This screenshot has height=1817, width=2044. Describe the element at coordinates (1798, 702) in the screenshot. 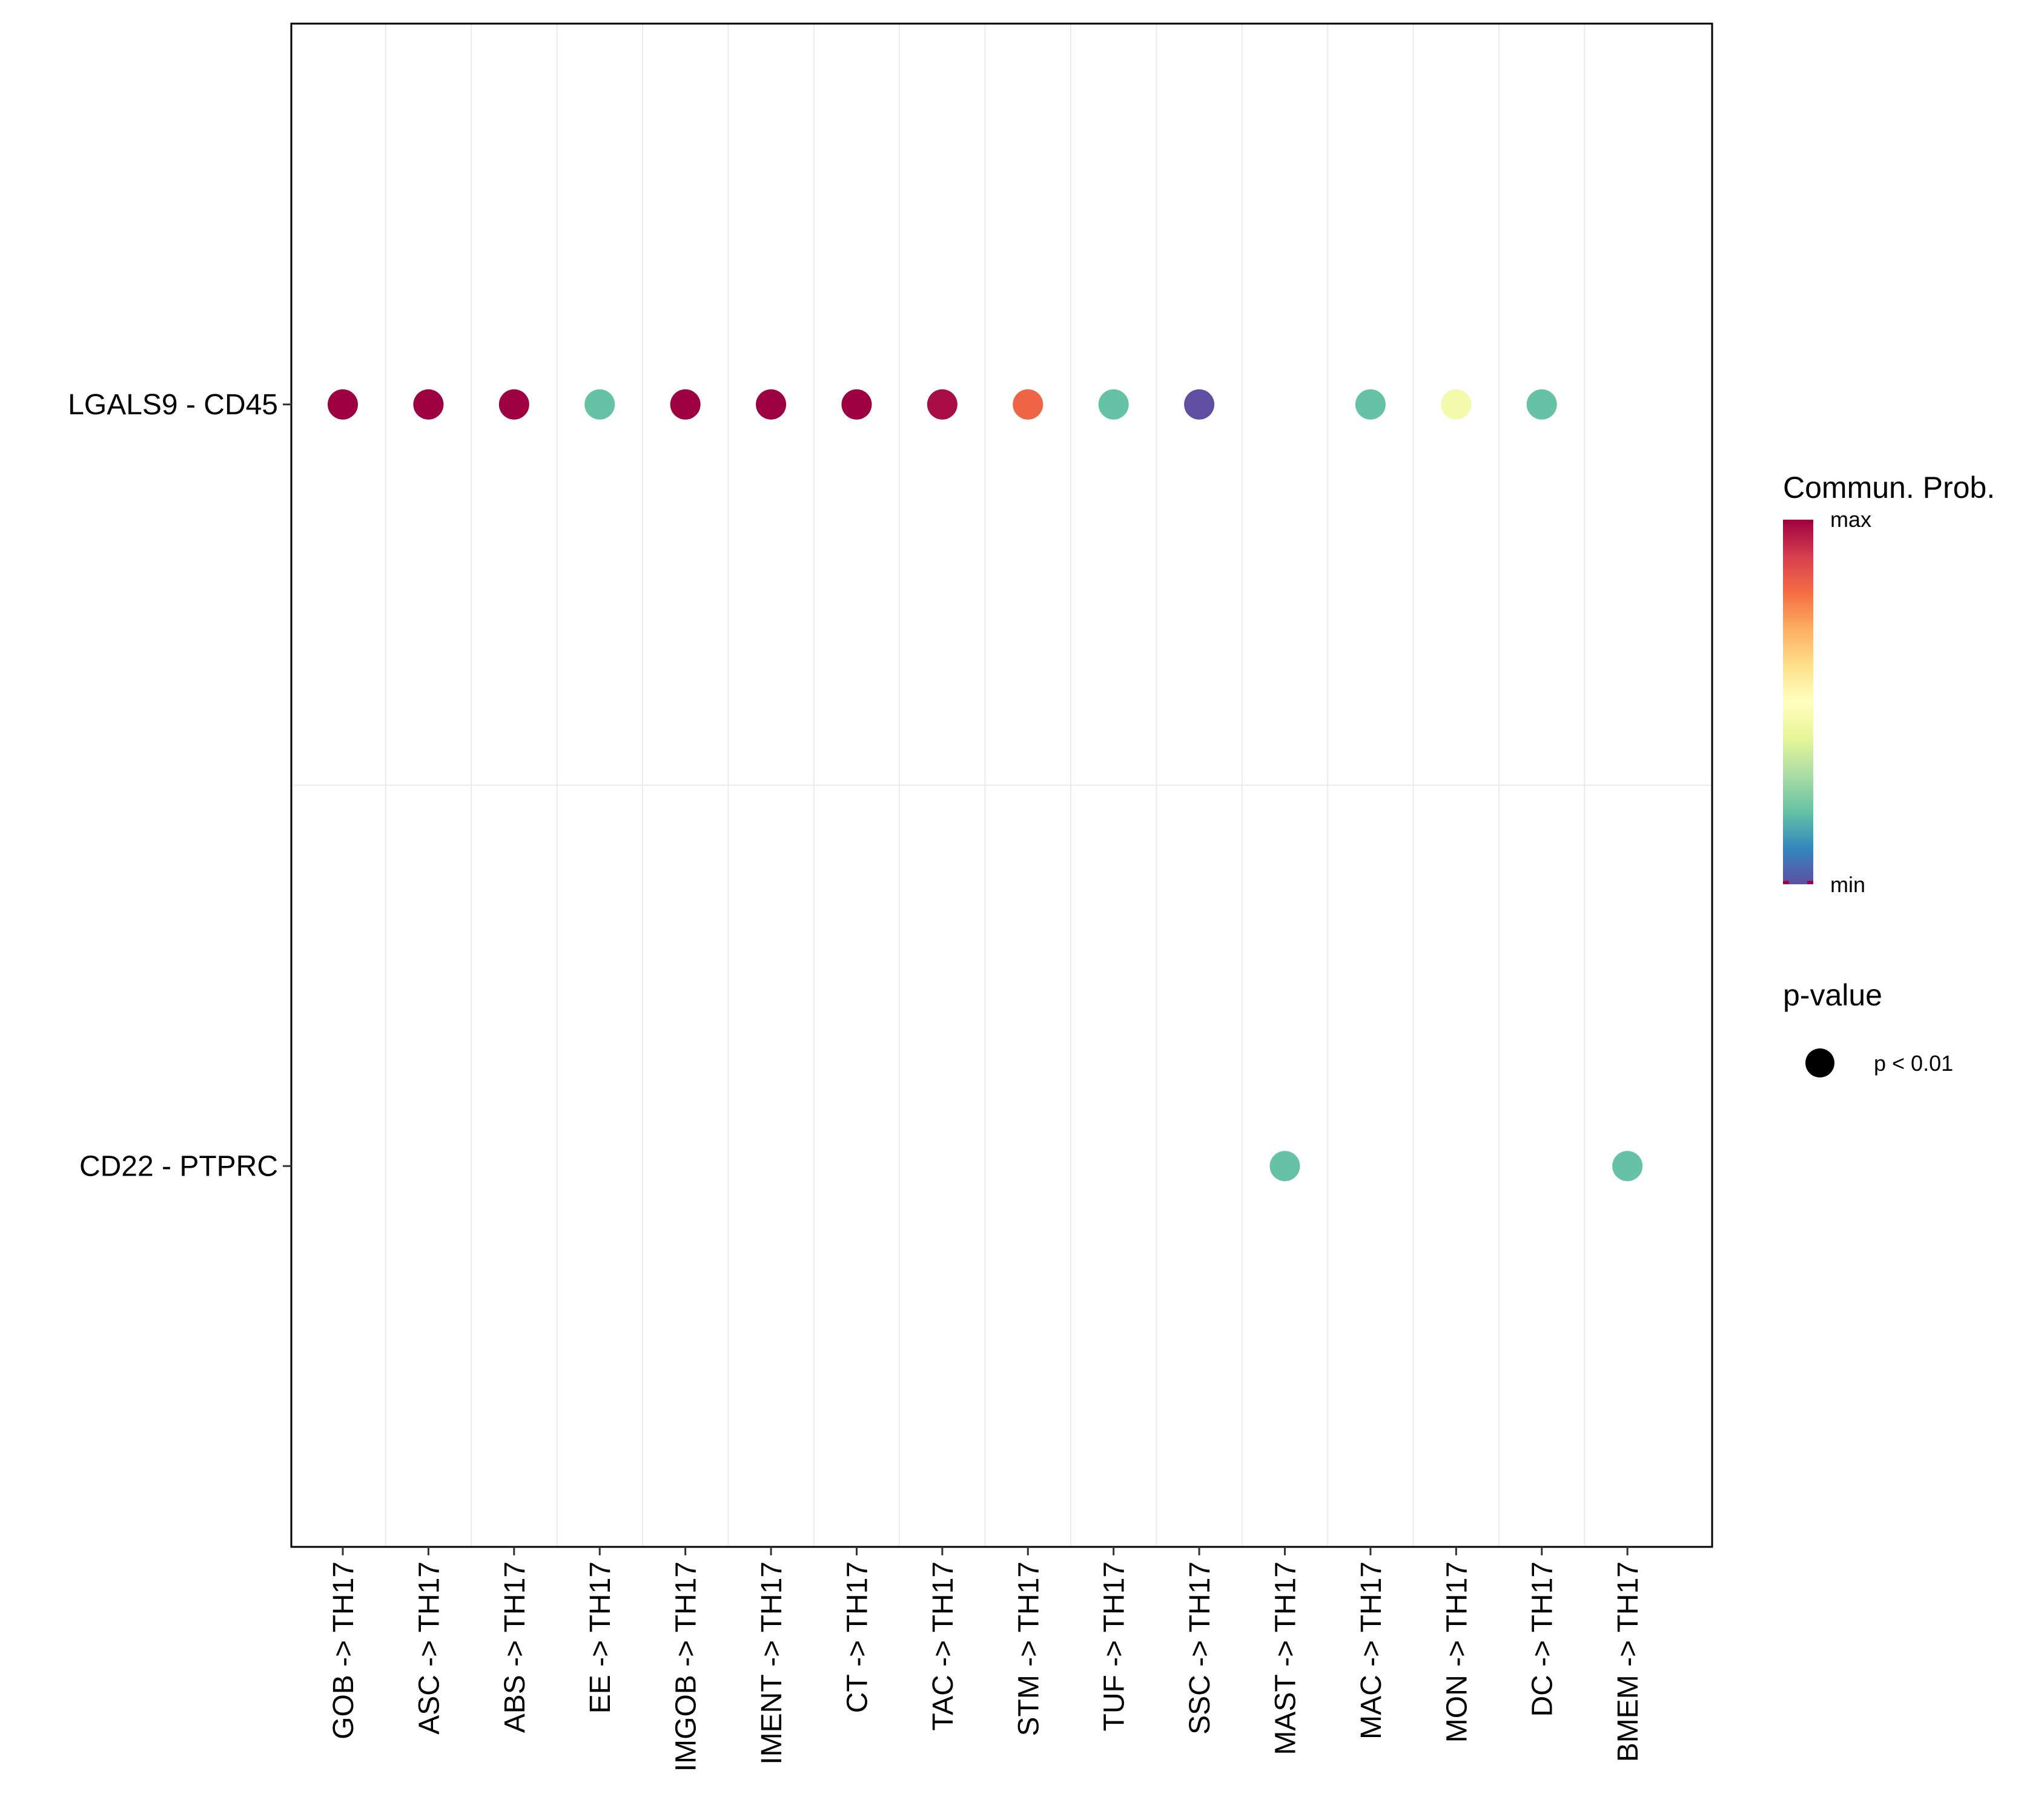

I see `colorbar` at that location.